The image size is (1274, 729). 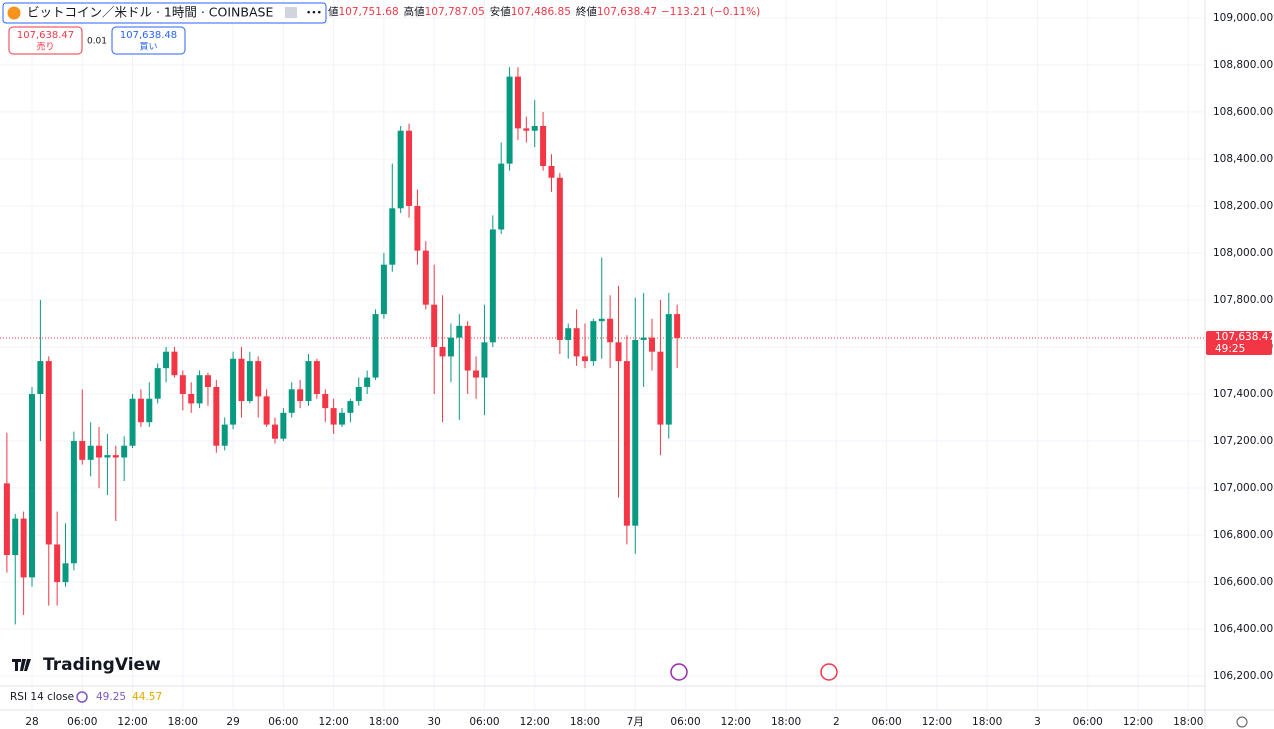 What do you see at coordinates (679, 672) in the screenshot?
I see `event-icon` at bounding box center [679, 672].